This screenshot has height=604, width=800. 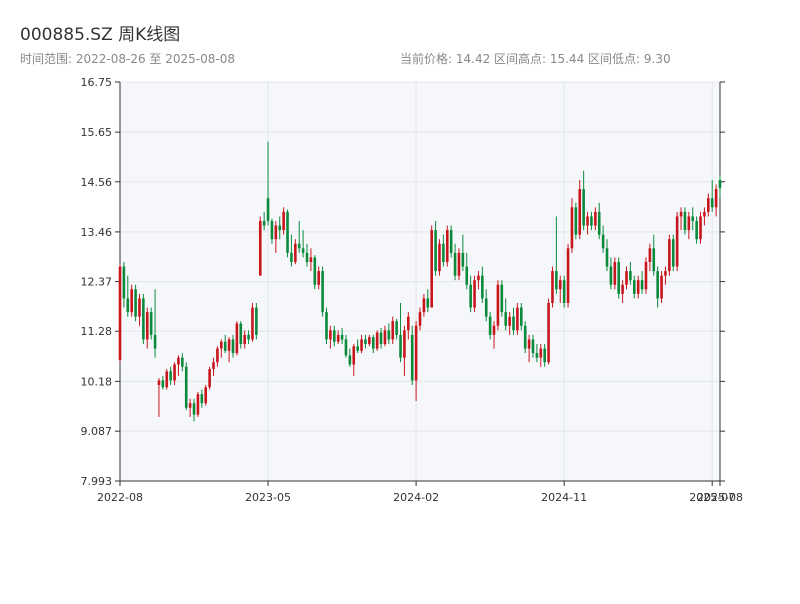 What do you see at coordinates (564, 497) in the screenshot?
I see `x-tick-label: 2024-11` at bounding box center [564, 497].